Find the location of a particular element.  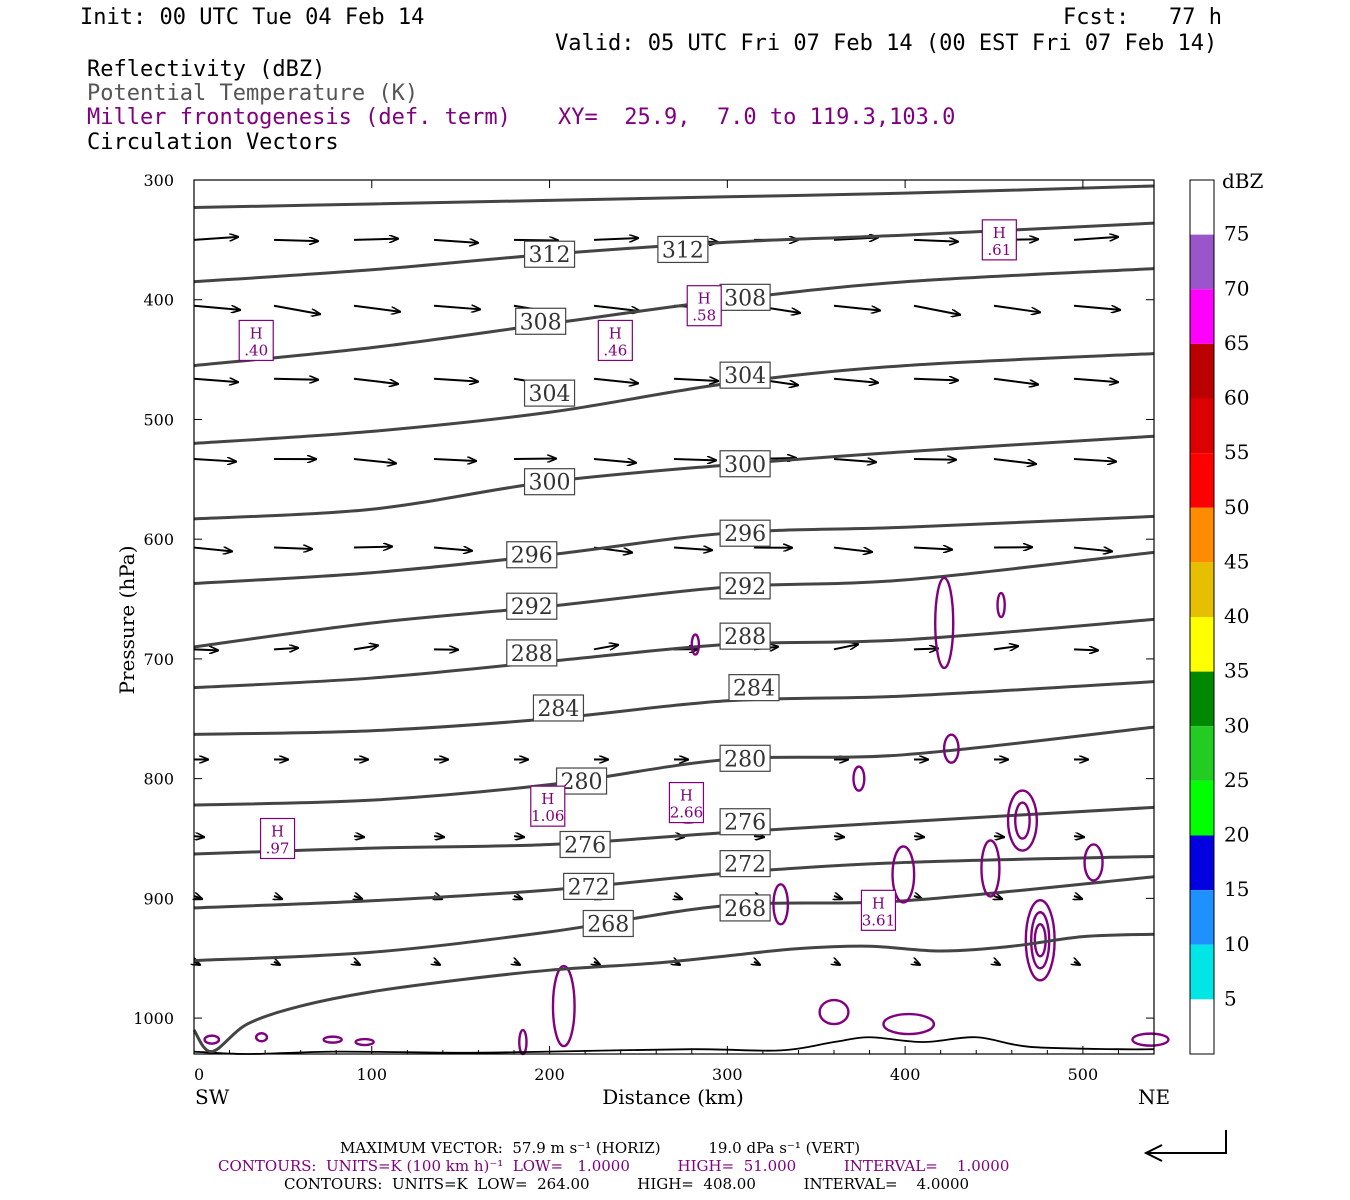

svg-text: 312 is located at coordinates (683, 250).